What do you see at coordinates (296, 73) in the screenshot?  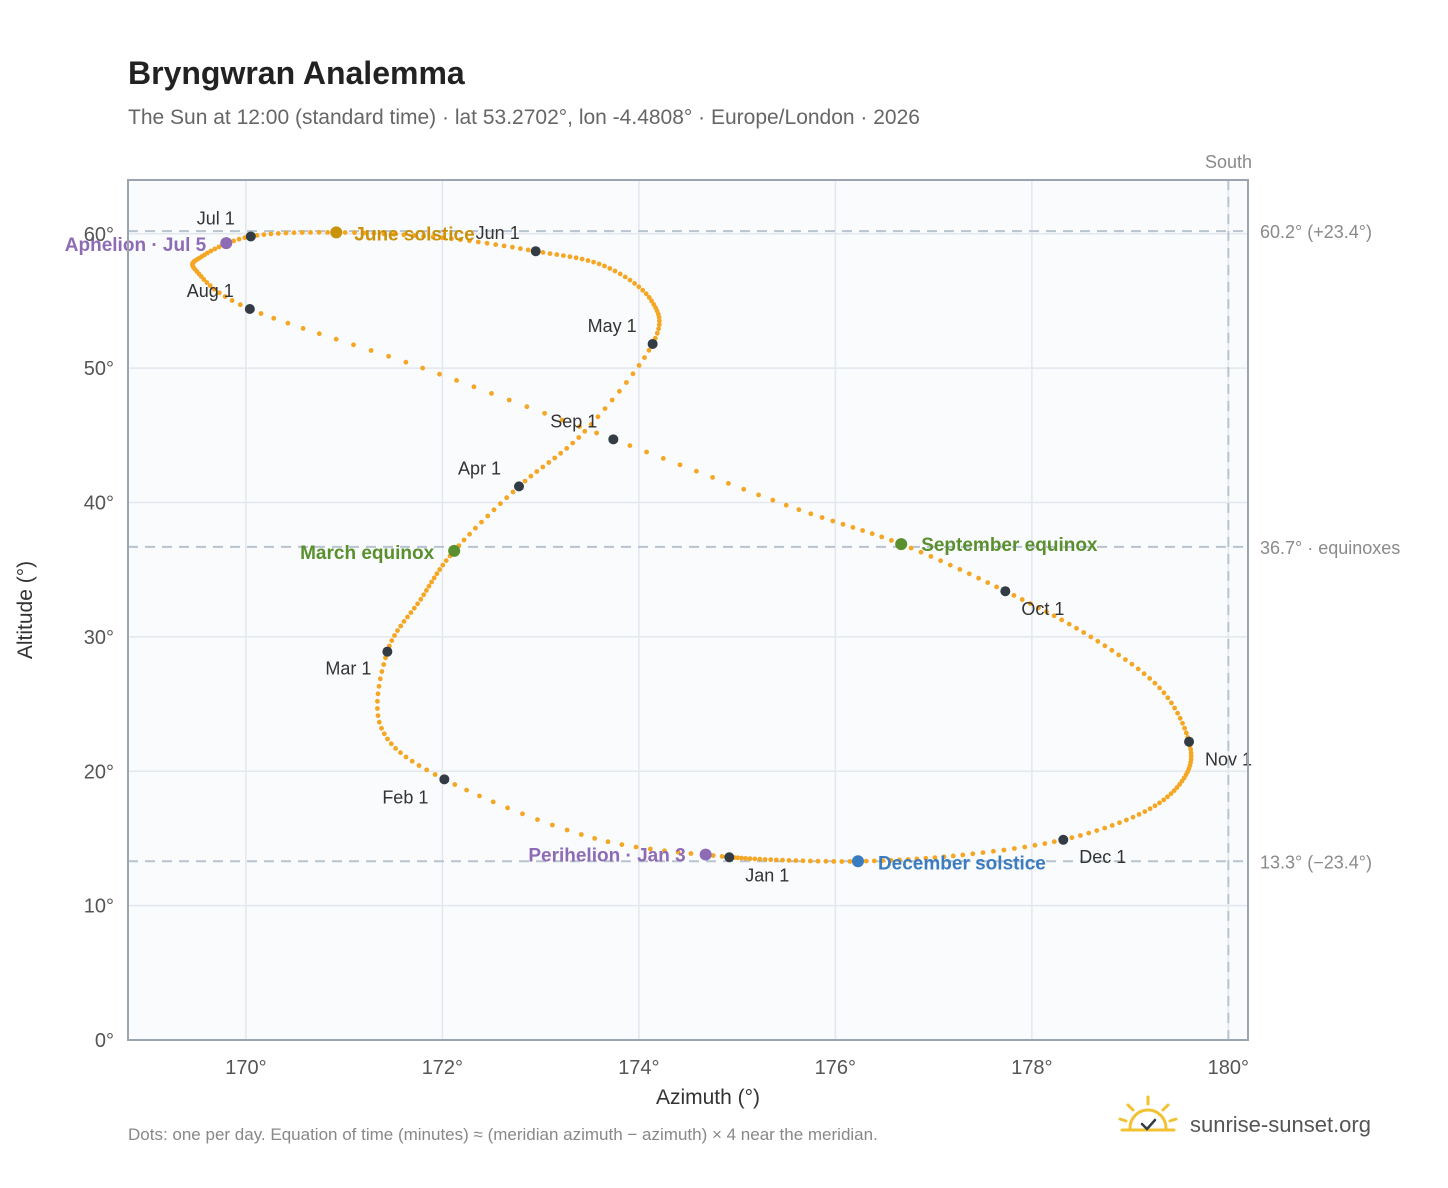 I see `chart-title: Bryngwran Analemma` at bounding box center [296, 73].